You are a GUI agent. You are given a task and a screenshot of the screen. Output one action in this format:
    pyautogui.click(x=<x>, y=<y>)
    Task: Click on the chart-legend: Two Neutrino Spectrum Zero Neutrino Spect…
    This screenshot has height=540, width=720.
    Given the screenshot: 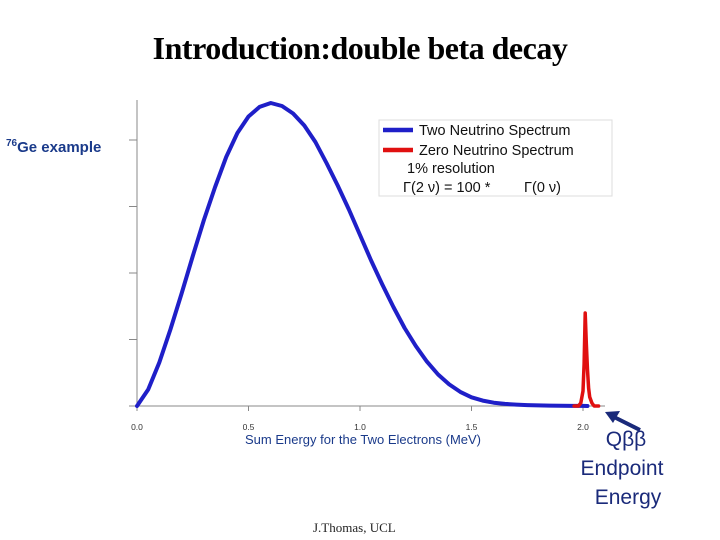 What is the action you would take?
    pyautogui.click(x=495, y=158)
    